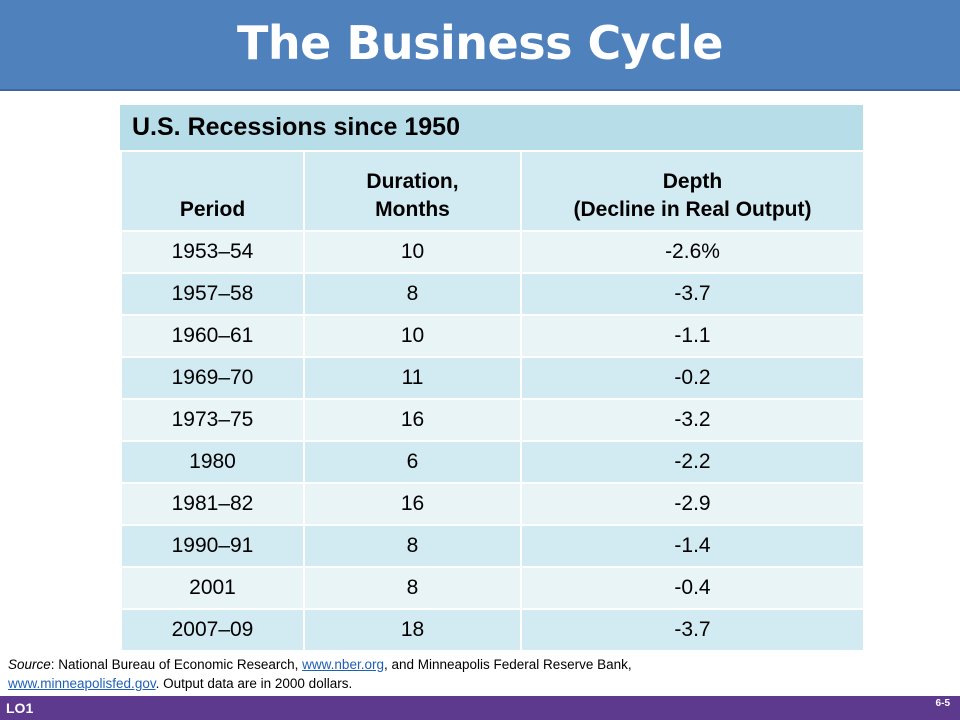  What do you see at coordinates (692, 209) in the screenshot?
I see `header-depth-line2: (Decline in Real Output)` at bounding box center [692, 209].